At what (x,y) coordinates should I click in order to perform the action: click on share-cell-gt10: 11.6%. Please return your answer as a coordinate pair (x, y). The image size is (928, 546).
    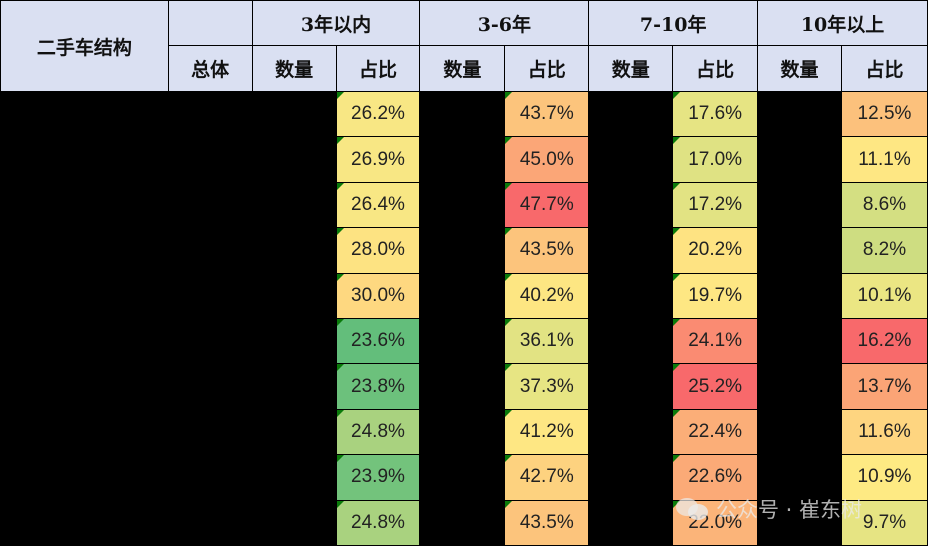
    Looking at the image, I should click on (884, 432).